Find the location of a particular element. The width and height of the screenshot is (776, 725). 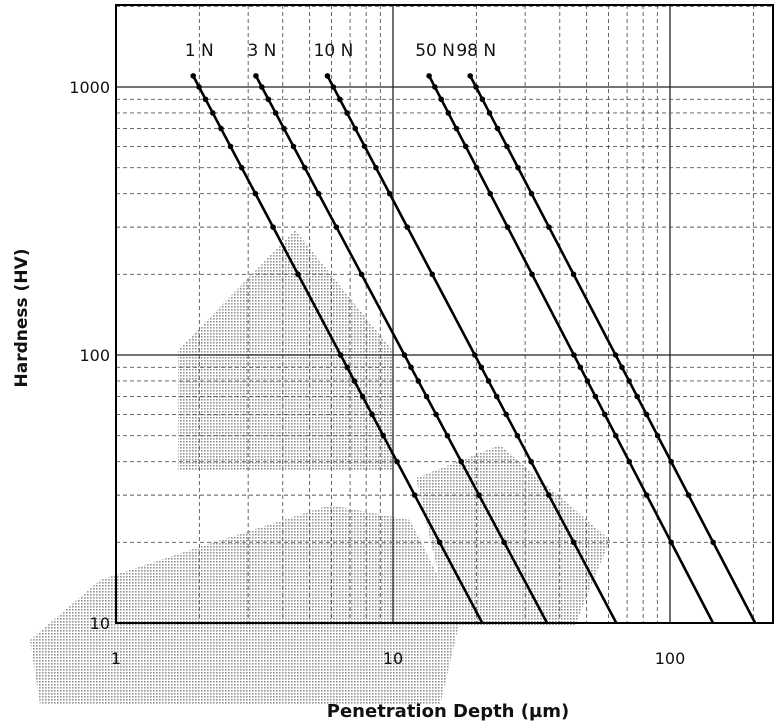

series-label: 10 N is located at coordinates (334, 51).